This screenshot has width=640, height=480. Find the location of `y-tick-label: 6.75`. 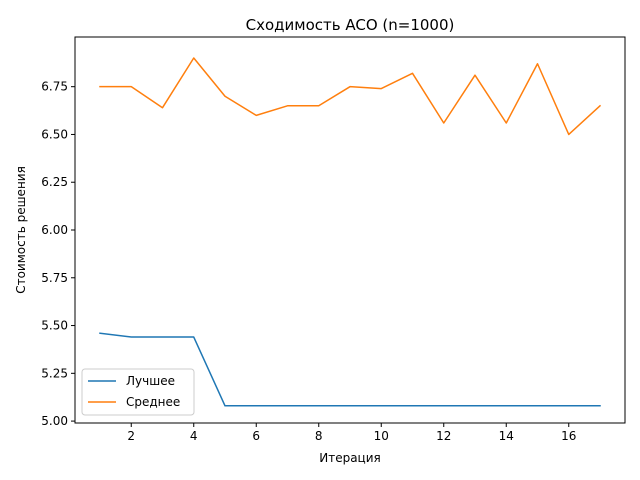

y-tick-label: 6.75 is located at coordinates (54, 87).